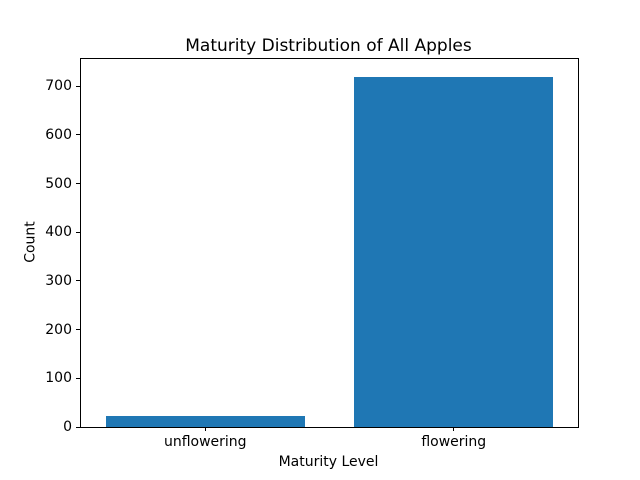  I want to click on y-tick-label: 600, so click(58, 134).